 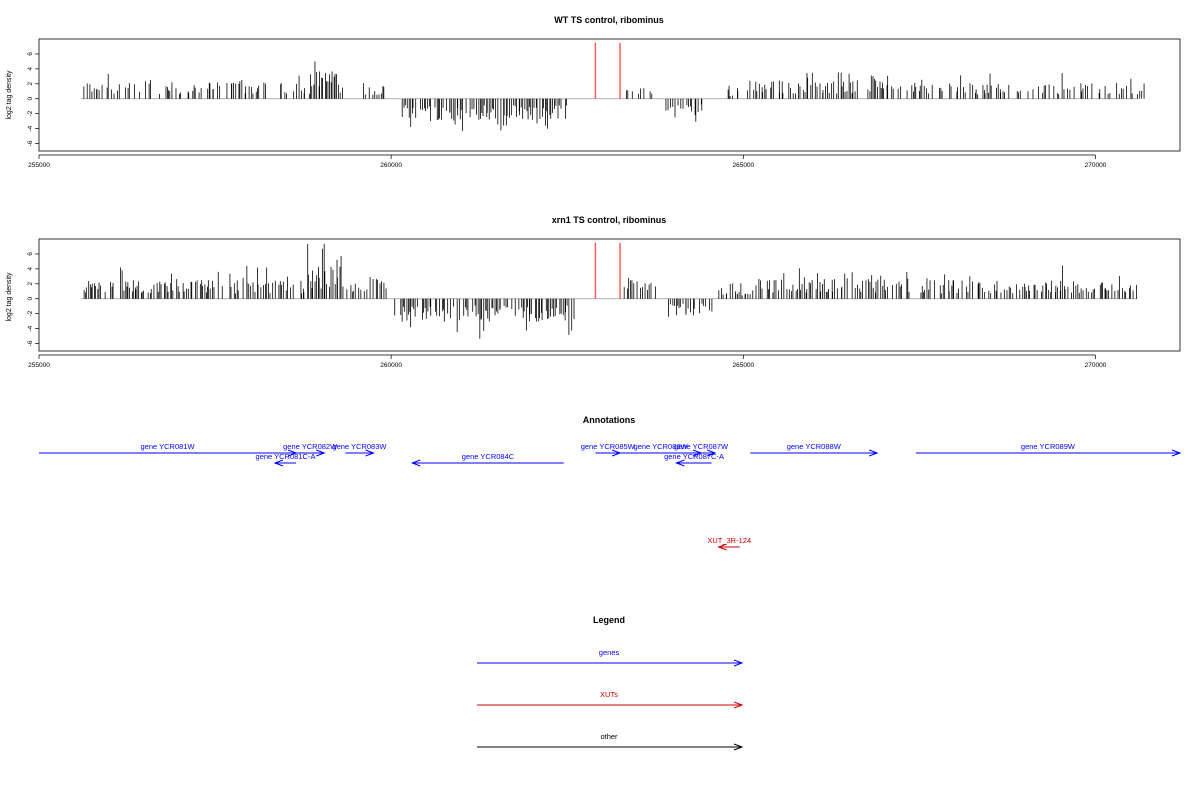 What do you see at coordinates (488, 456) in the screenshot?
I see `feature-label: gene YCR084C` at bounding box center [488, 456].